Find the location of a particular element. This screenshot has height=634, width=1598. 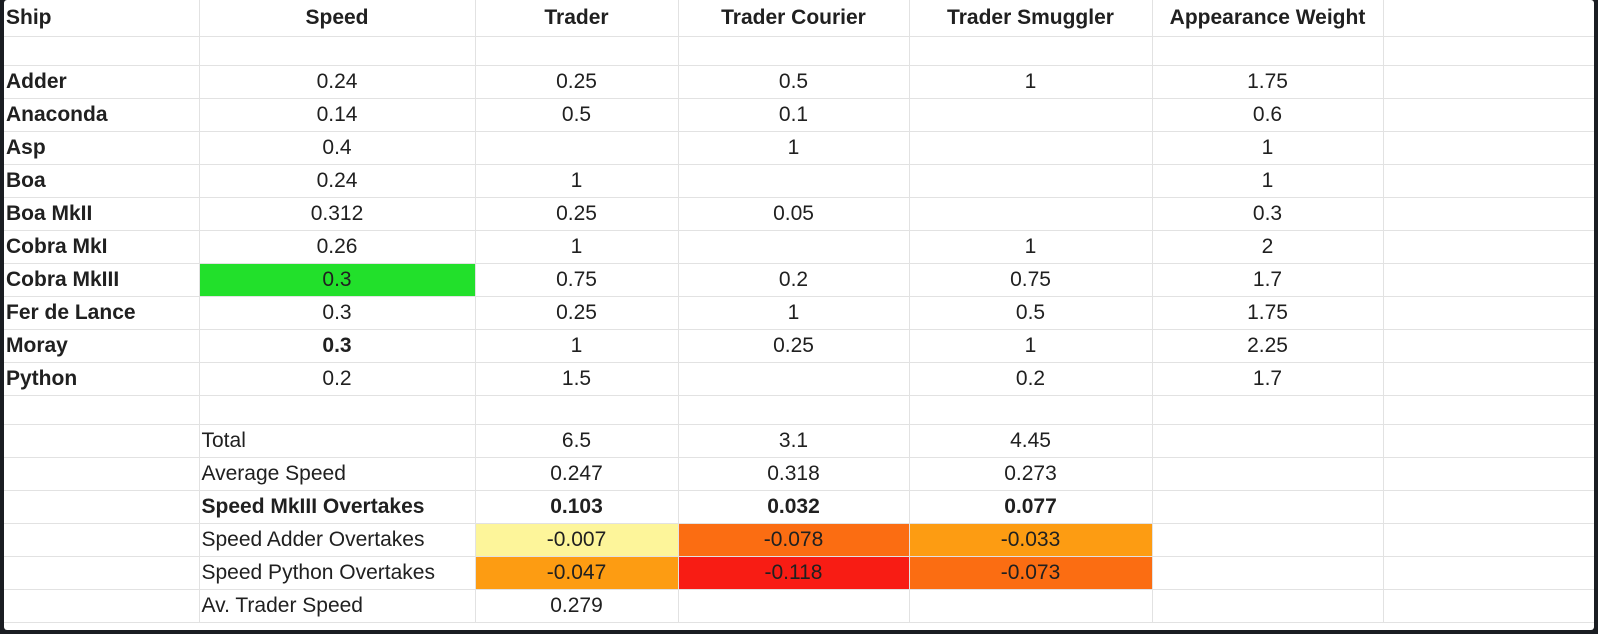

summary-courier-cell is located at coordinates (794, 606).